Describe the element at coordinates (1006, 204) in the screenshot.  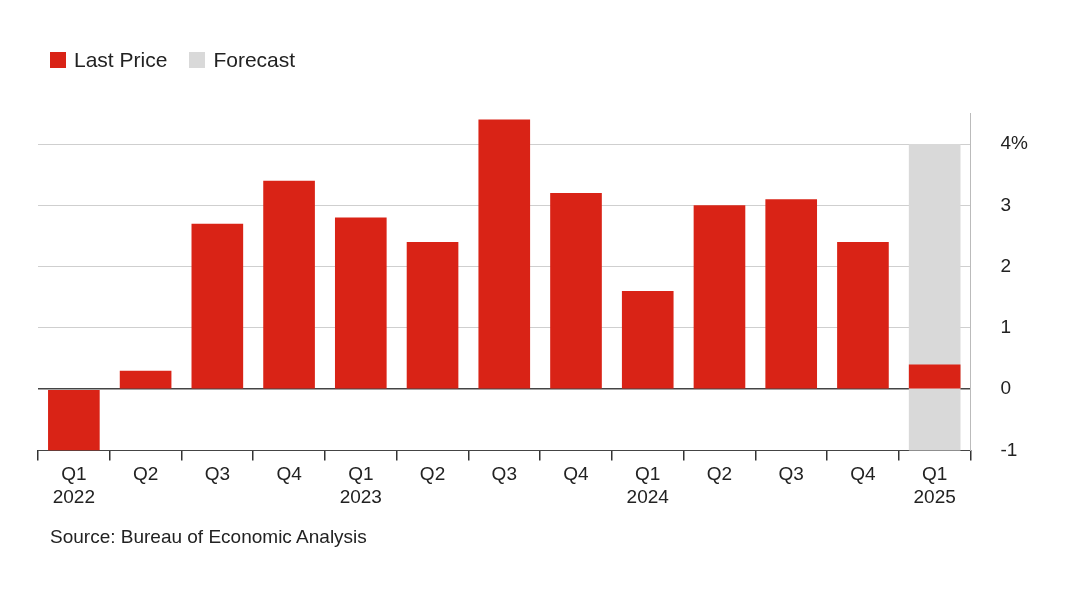
I see `y-tick-label: 3` at that location.